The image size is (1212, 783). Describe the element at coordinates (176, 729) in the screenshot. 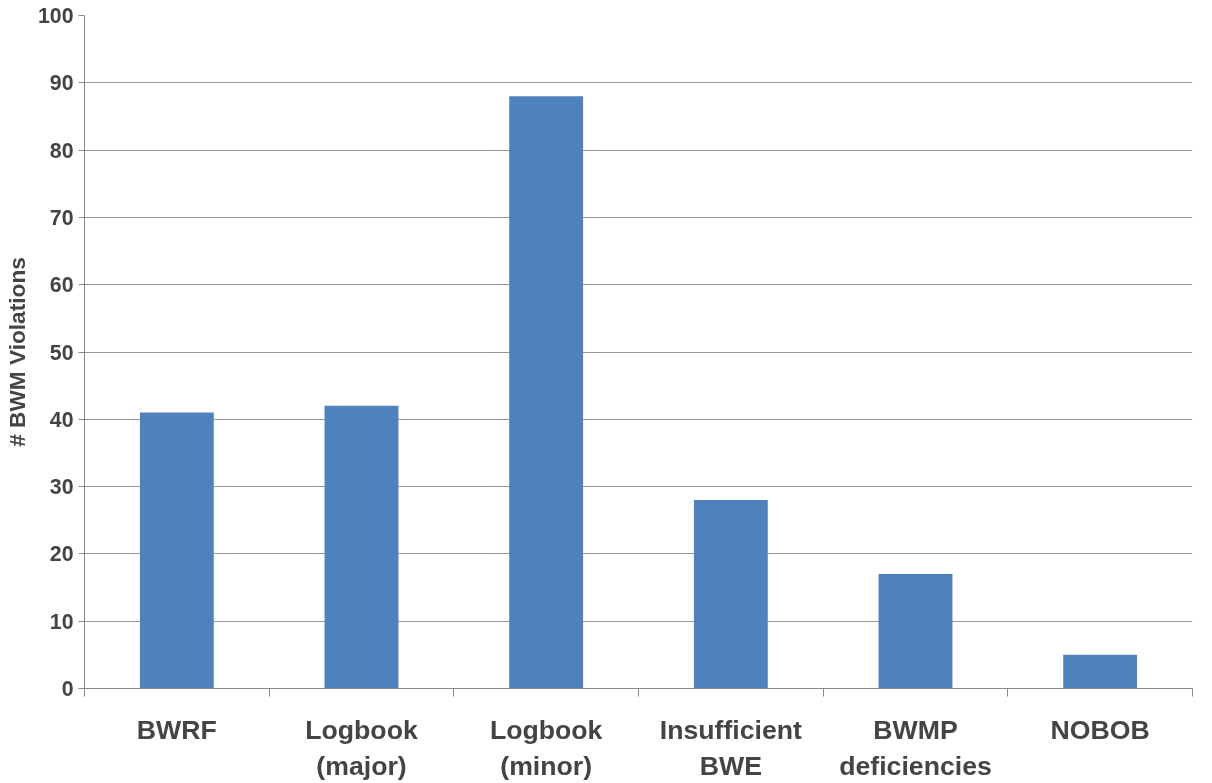

I see `x-tick-label: BWRF` at that location.